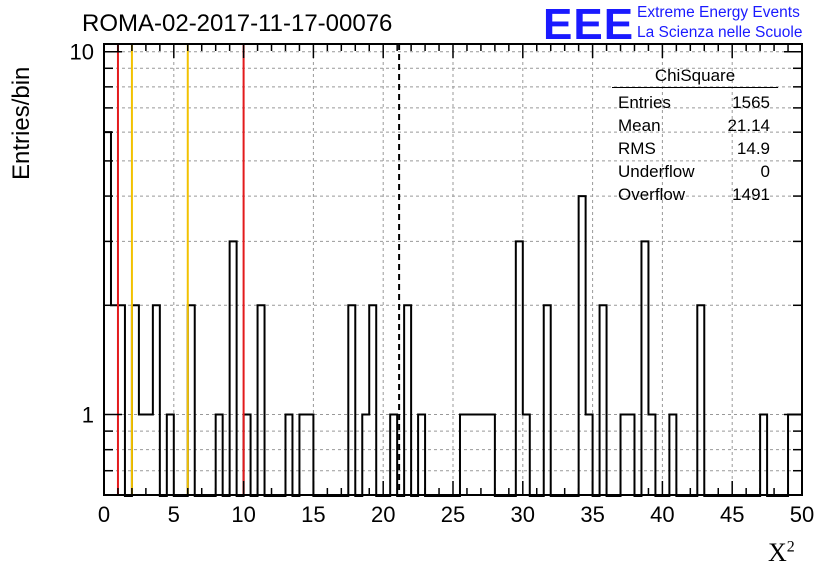 The width and height of the screenshot is (836, 572). What do you see at coordinates (751, 194) in the screenshot?
I see `stats-value: 1491` at bounding box center [751, 194].